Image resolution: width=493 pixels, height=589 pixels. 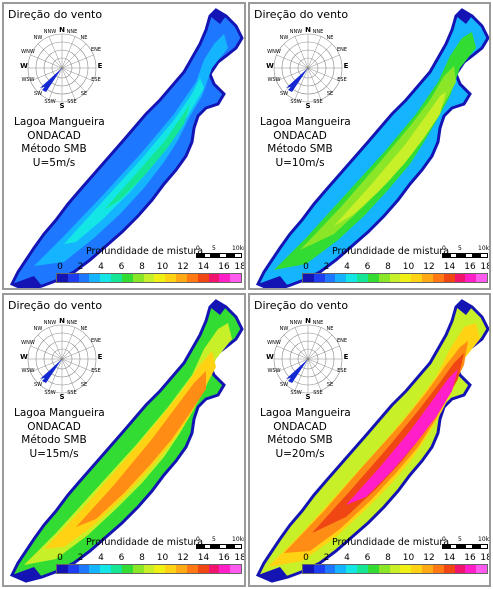 What do you see at coordinates (391, 251) in the screenshot?
I see `legend-title: Profundidade de mistura` at bounding box center [391, 251].